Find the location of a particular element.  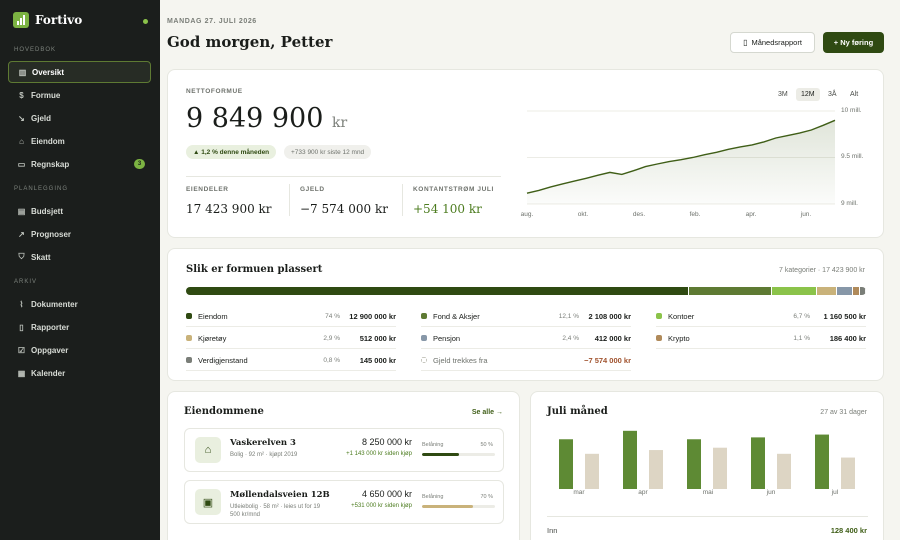

sidebar-item-oppgaver: ☑ Oppgaver is located at coordinates (79, 350).